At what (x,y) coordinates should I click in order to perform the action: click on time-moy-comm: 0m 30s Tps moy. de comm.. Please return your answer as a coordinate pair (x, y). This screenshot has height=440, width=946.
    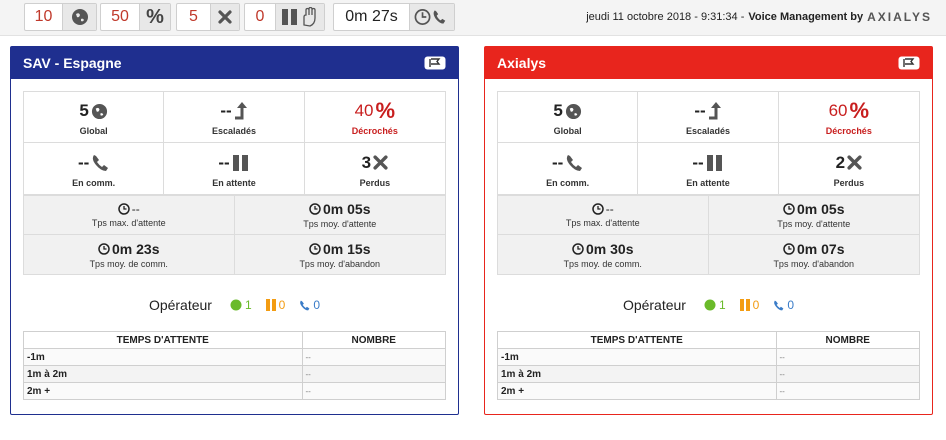
    Looking at the image, I should click on (603, 254).